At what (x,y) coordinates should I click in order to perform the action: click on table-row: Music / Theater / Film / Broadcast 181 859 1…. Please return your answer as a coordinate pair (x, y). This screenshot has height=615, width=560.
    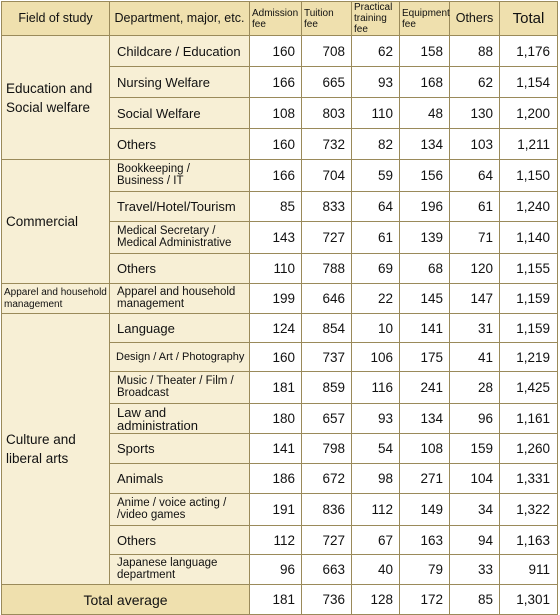
    Looking at the image, I should click on (280, 387).